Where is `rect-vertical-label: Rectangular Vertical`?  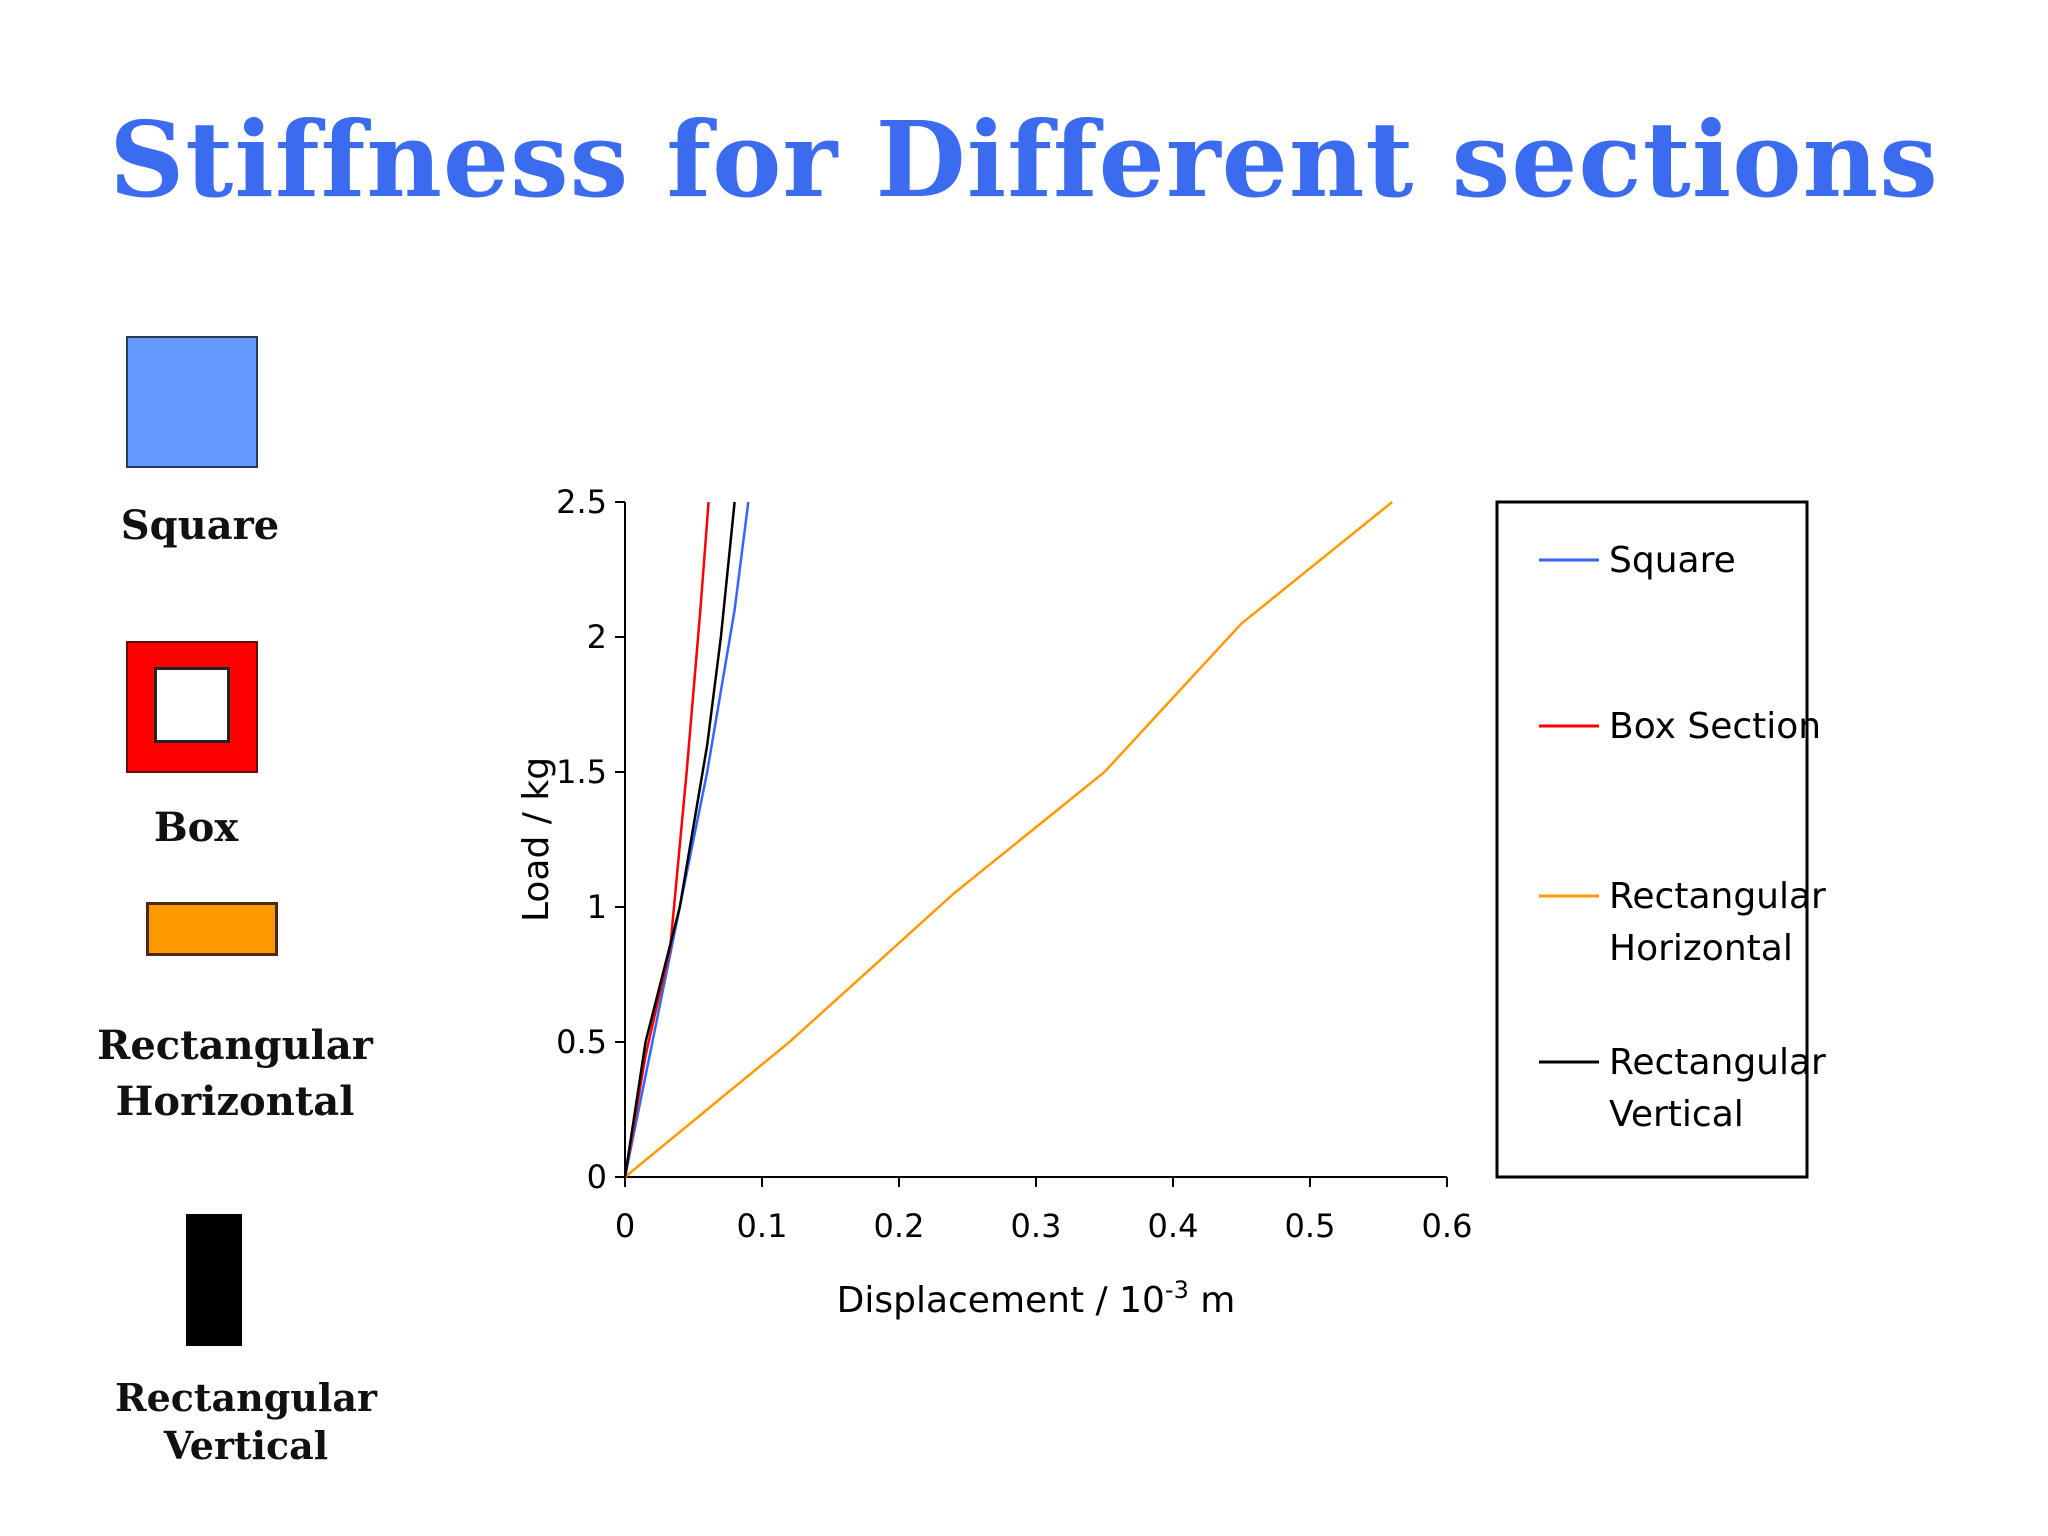 rect-vertical-label: Rectangular Vertical is located at coordinates (246, 1421).